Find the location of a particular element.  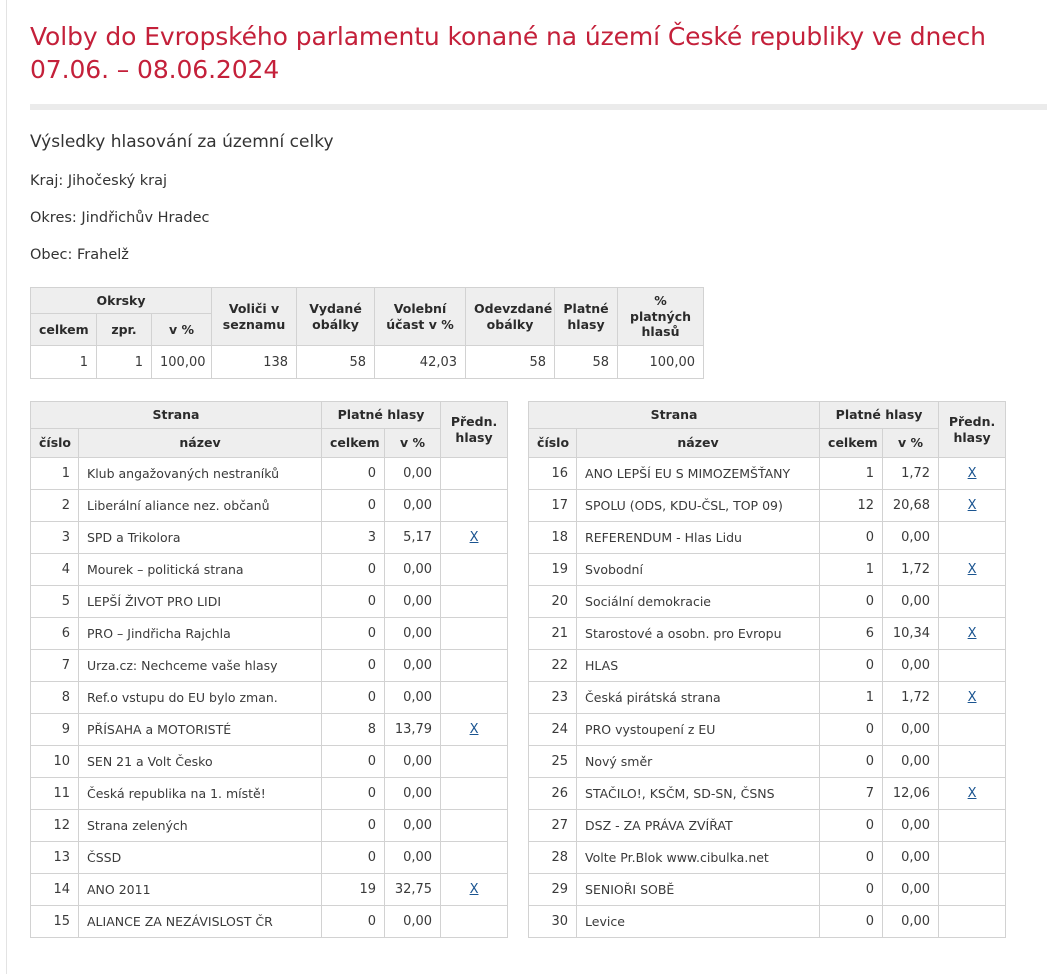

table-row: 13 ČSSD 0 0,00 is located at coordinates (269, 857).